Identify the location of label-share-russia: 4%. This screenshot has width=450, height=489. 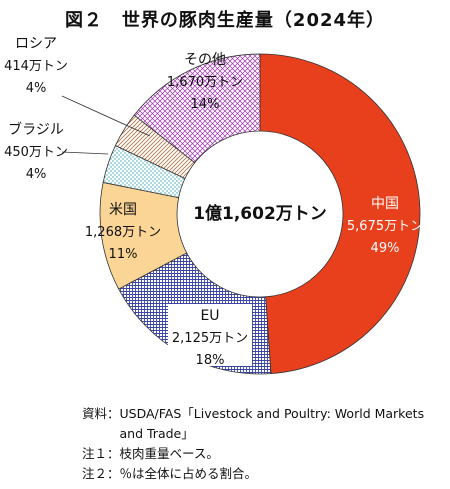
(36, 88).